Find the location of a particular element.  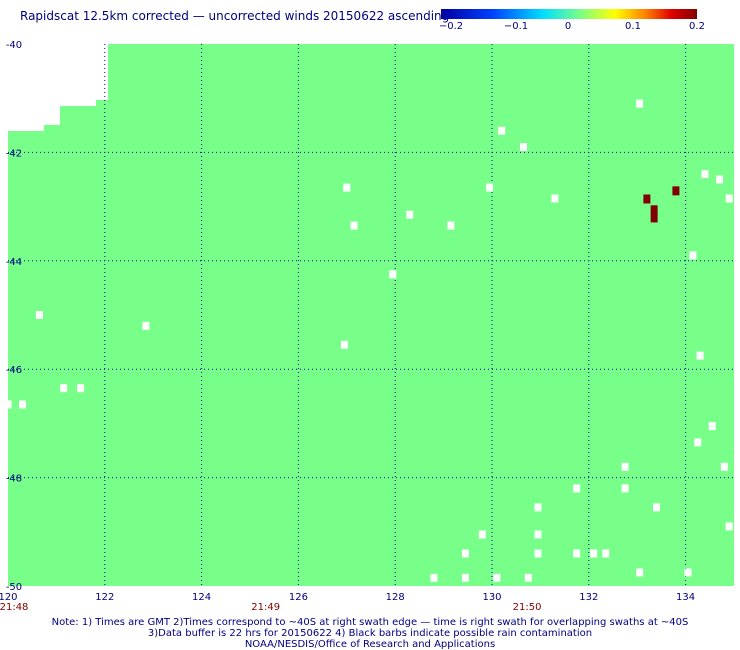

time-label: 21:48 is located at coordinates (14, 607).